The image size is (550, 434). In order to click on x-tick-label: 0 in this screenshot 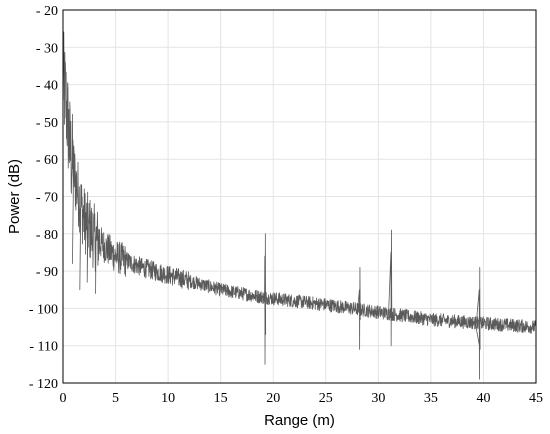, I will do `click(63, 398)`.